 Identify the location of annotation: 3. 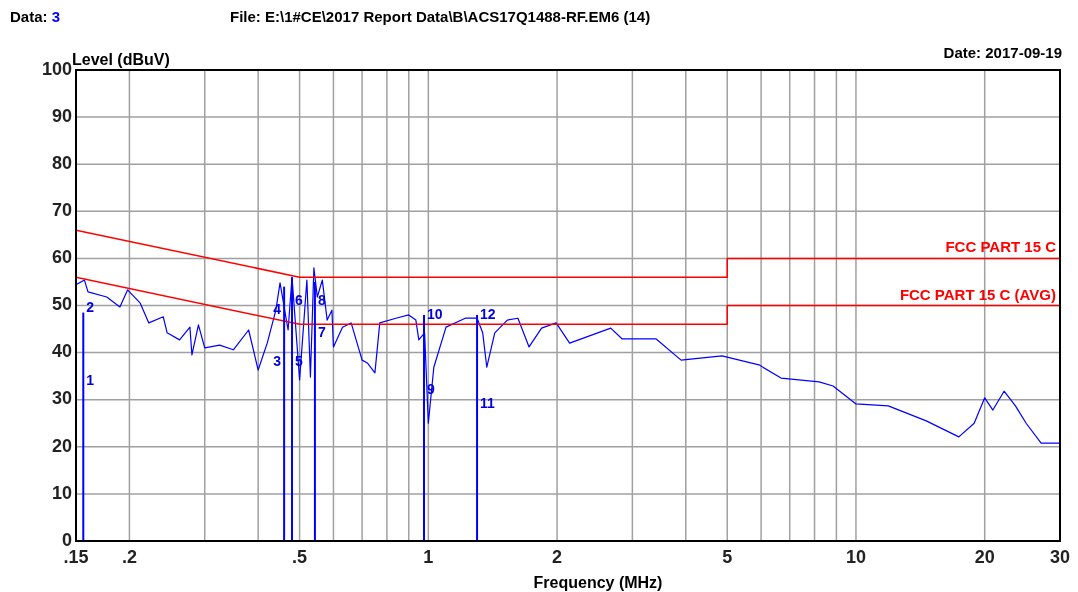
(277, 360).